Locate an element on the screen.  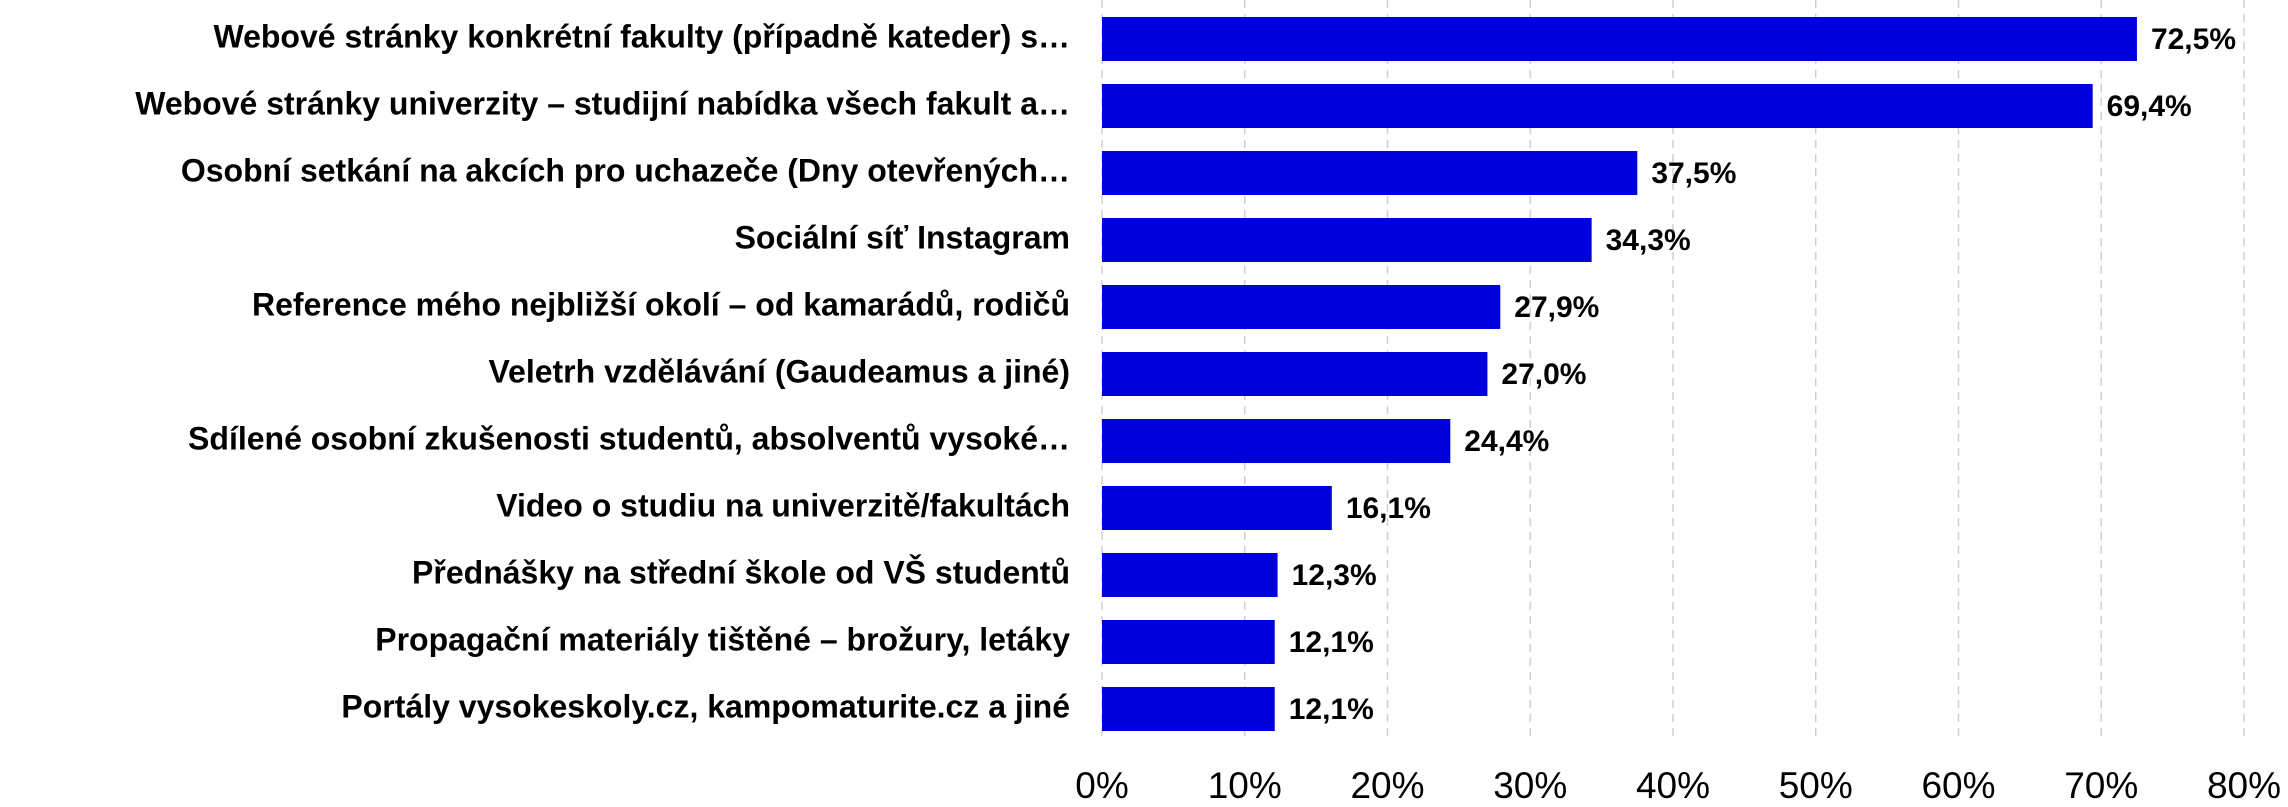
x-tick-label: 50% is located at coordinates (1816, 783).